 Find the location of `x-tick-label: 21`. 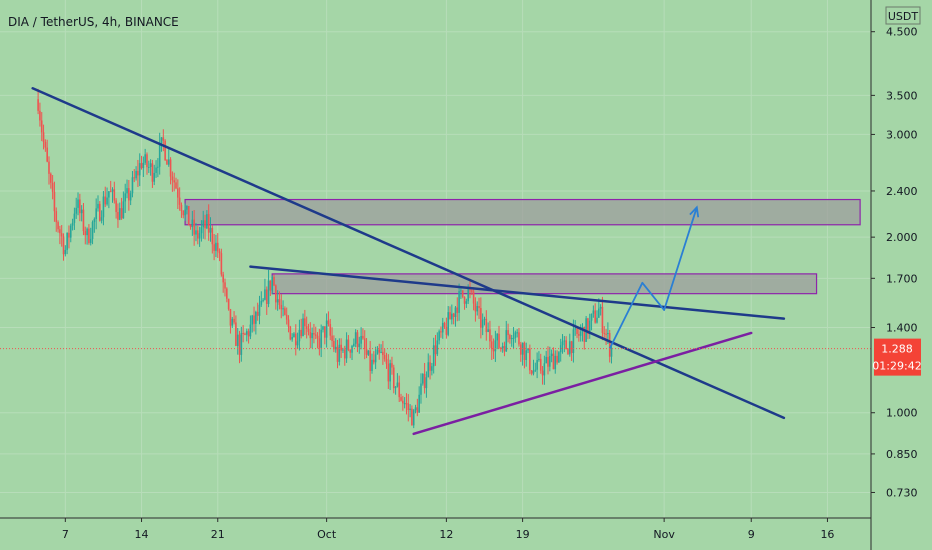

x-tick-label: 21 is located at coordinates (218, 534).